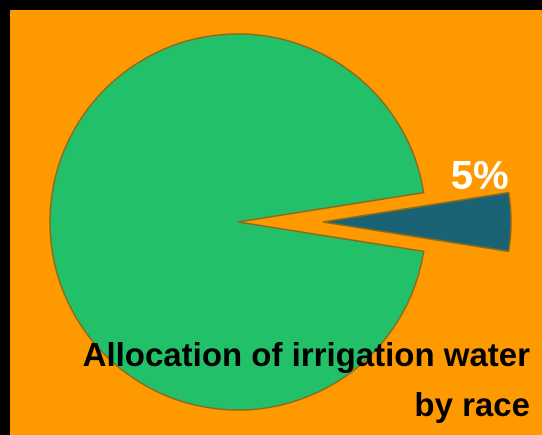 The height and width of the screenshot is (435, 542). Describe the element at coordinates (480, 176) in the screenshot. I see `data-label: 5%` at that location.